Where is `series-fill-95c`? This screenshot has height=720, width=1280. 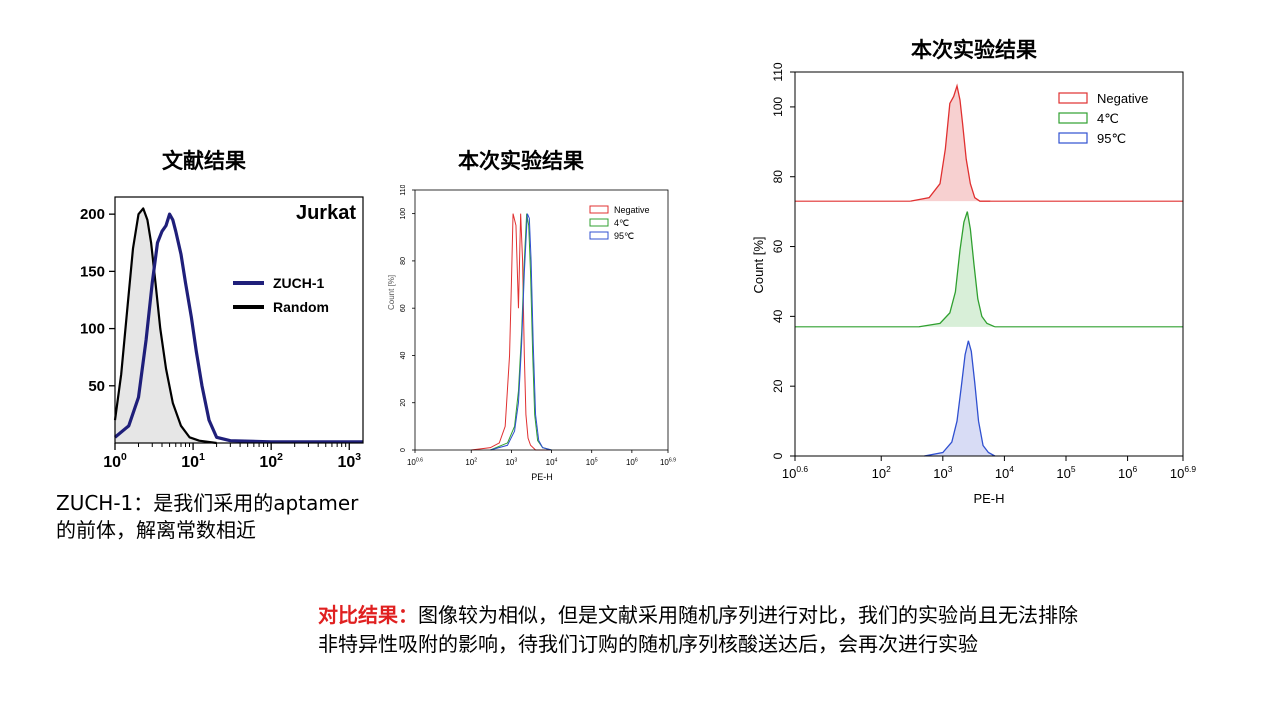
series-fill-95c is located at coordinates (959, 398).